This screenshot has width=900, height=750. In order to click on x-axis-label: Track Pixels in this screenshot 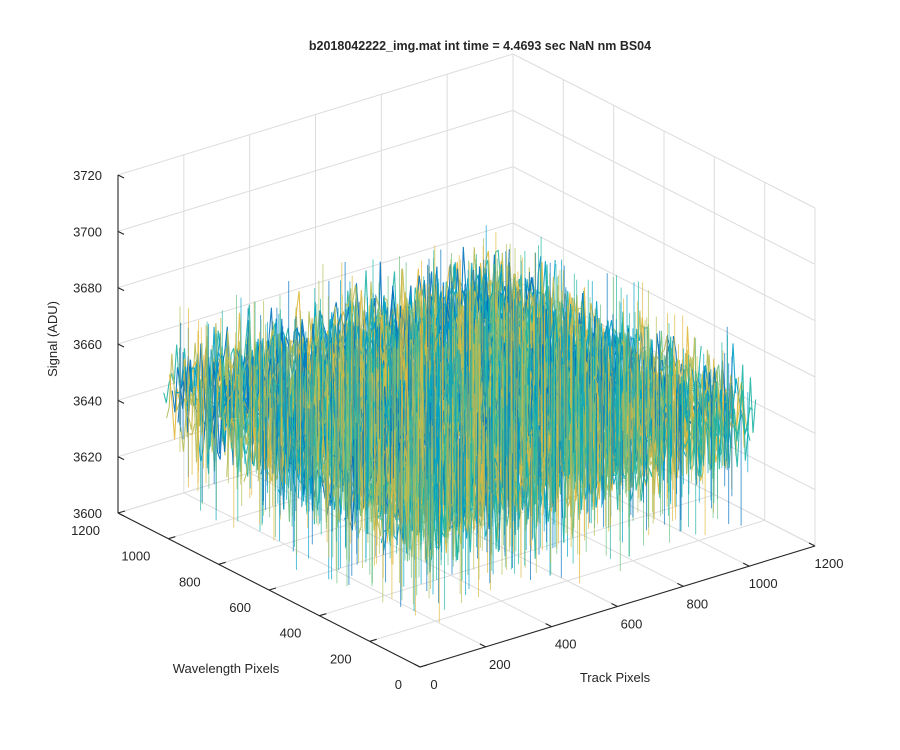, I will do `click(615, 677)`.